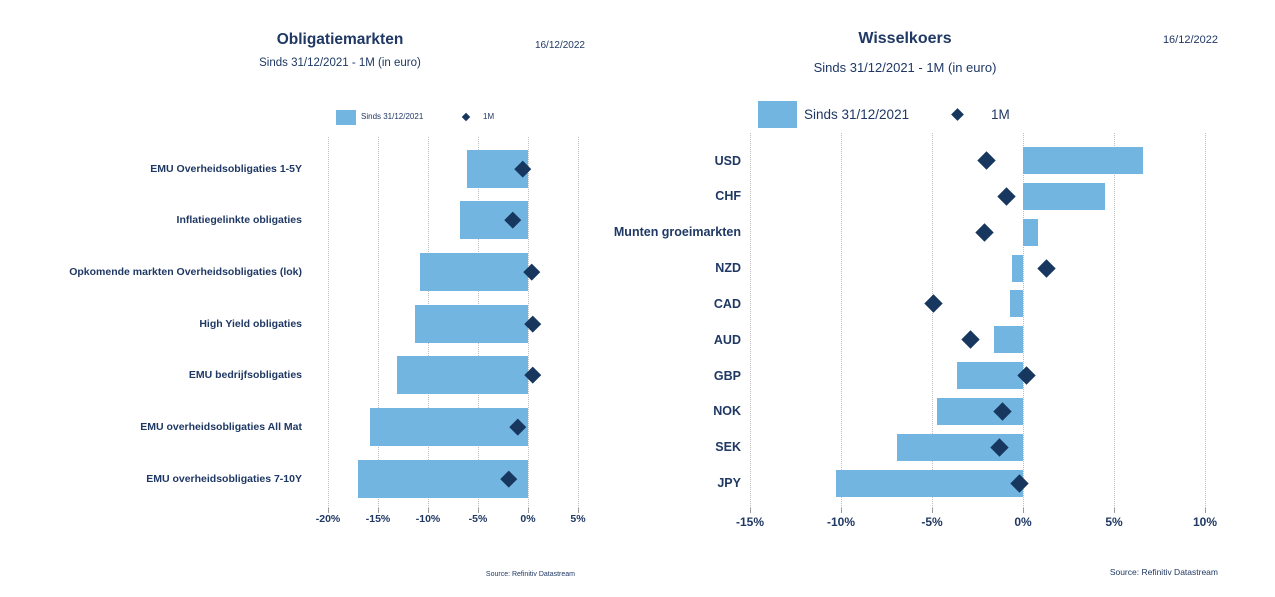 The height and width of the screenshot is (597, 1275). Describe the element at coordinates (728, 196) in the screenshot. I see `category-label: CHF` at that location.